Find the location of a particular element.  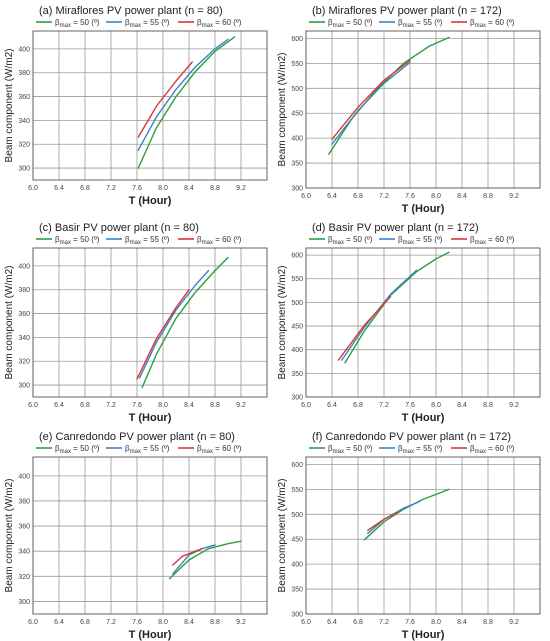

chart-title: (b) Miraflores PV power plant (n = 172) is located at coordinates (407, 11).